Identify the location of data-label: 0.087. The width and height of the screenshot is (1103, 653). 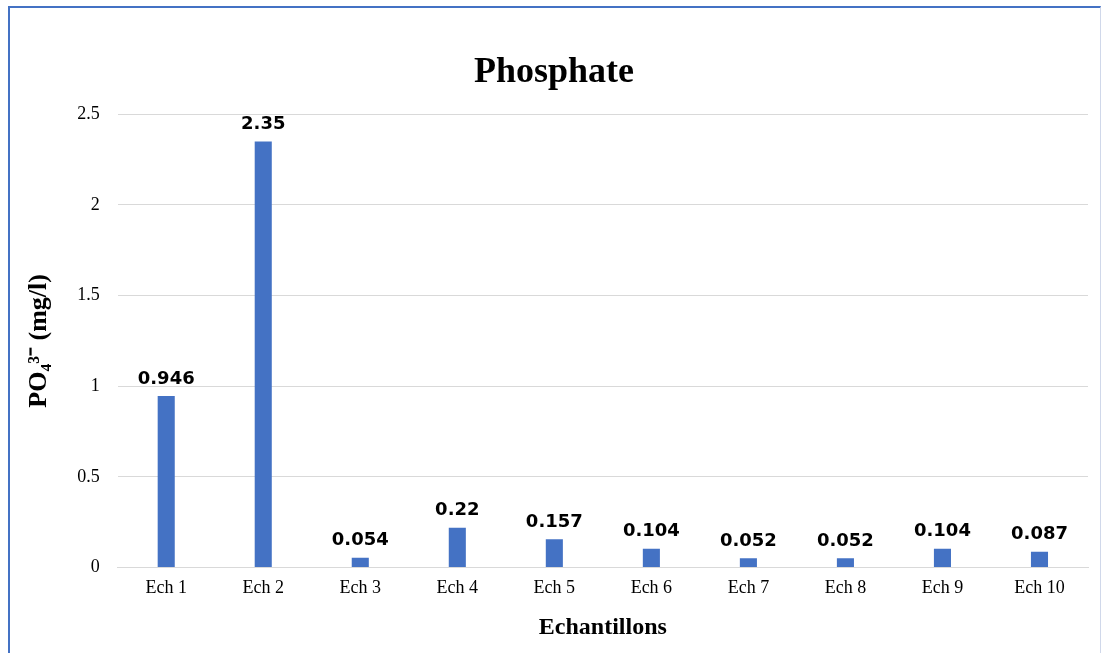
(1039, 533).